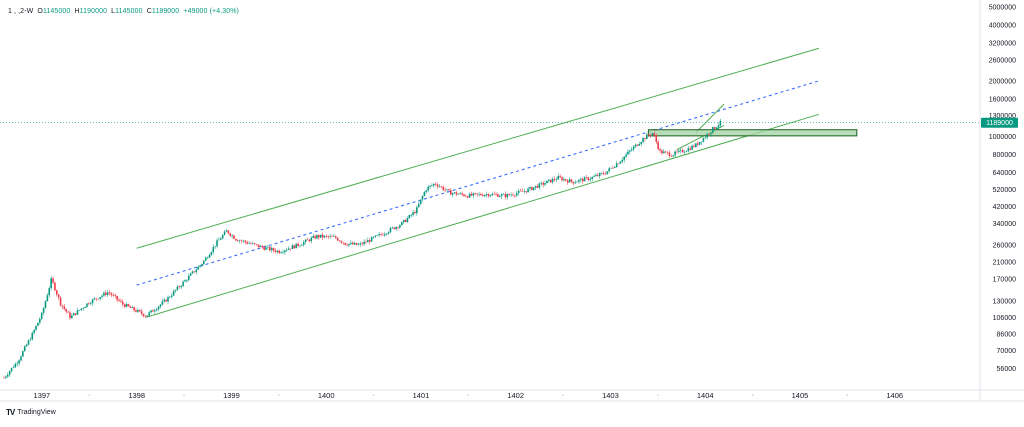  Describe the element at coordinates (184, 395) in the screenshot. I see `x-minor-tick-label: ᵒ` at that location.